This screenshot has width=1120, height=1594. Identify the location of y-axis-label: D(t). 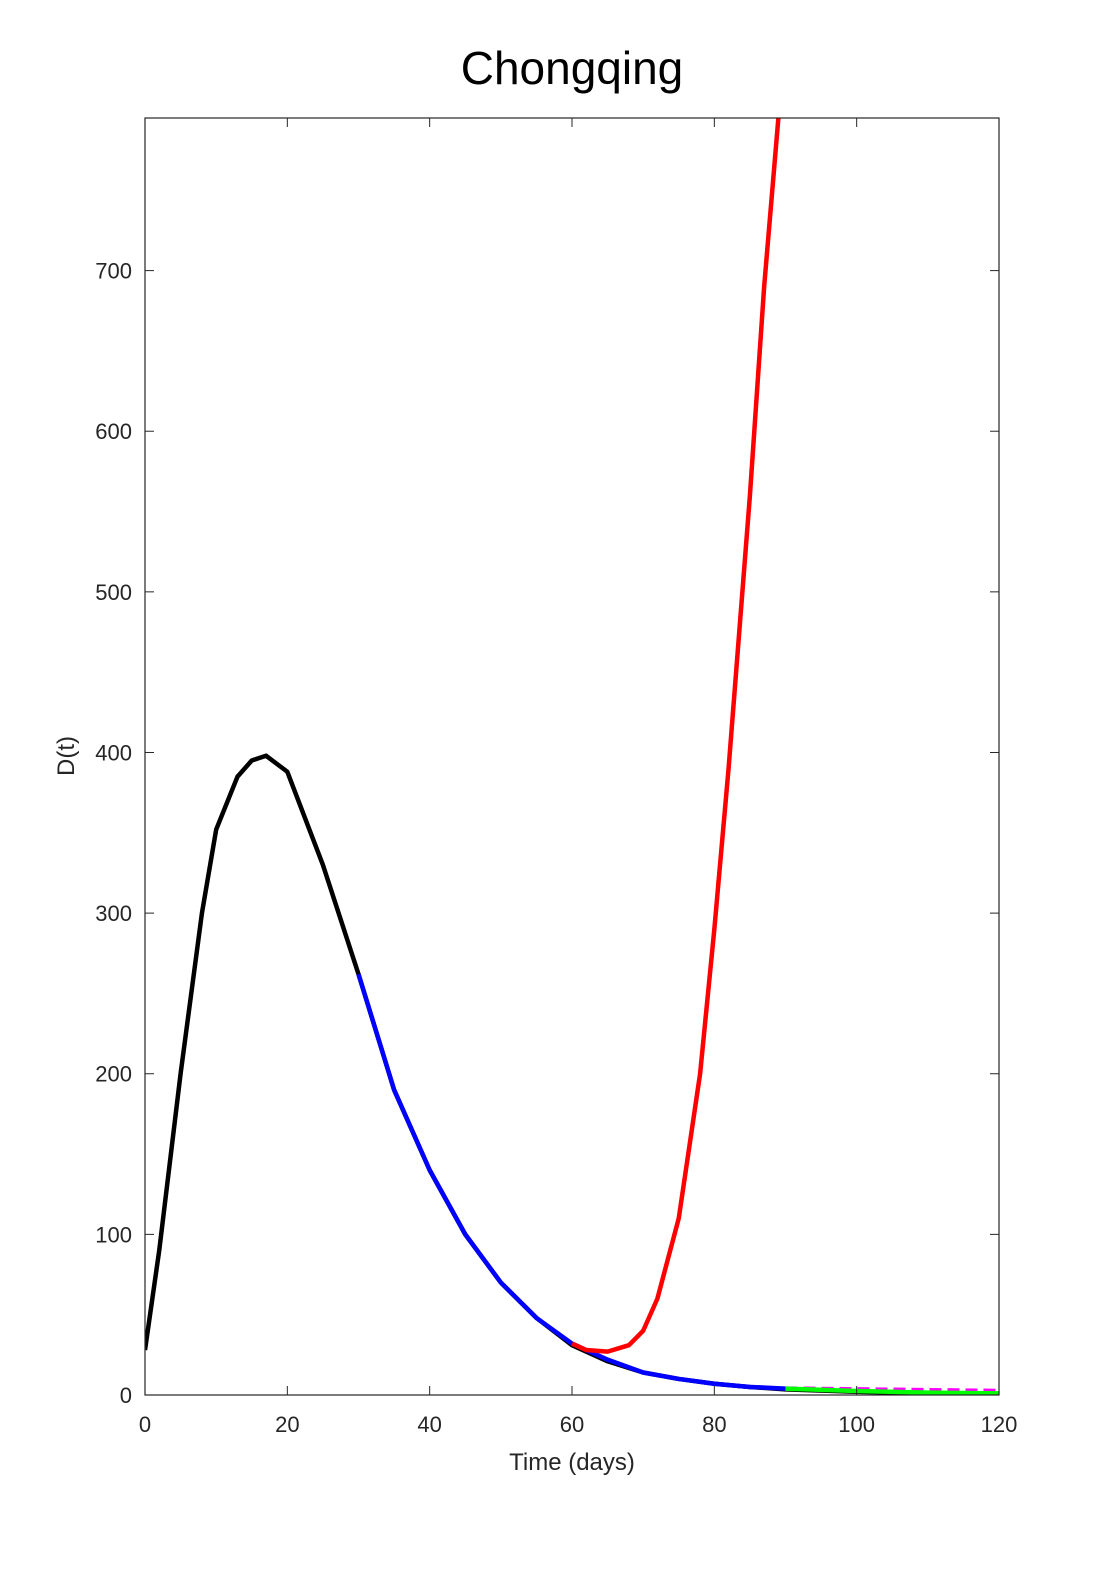
(66, 756).